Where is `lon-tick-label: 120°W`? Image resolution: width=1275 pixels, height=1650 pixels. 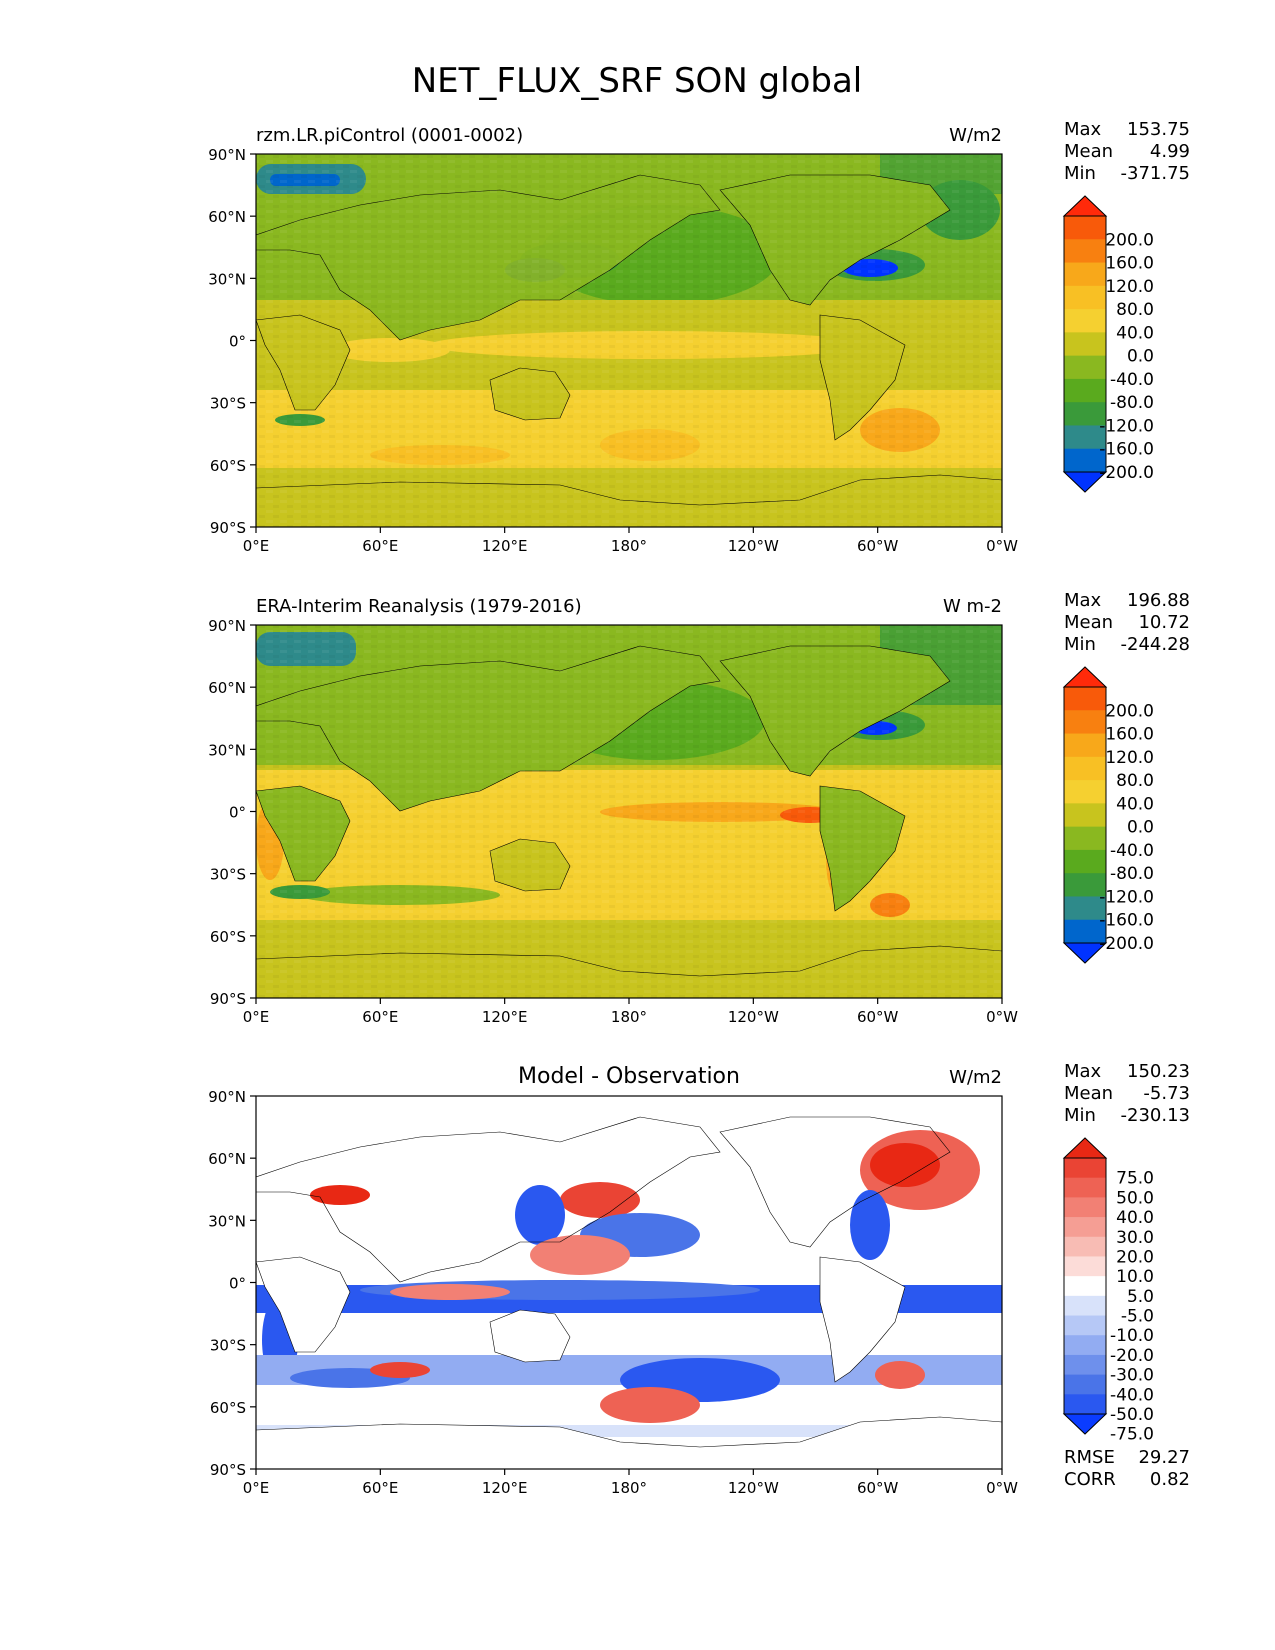
lon-tick-label: 120°W is located at coordinates (753, 1488).